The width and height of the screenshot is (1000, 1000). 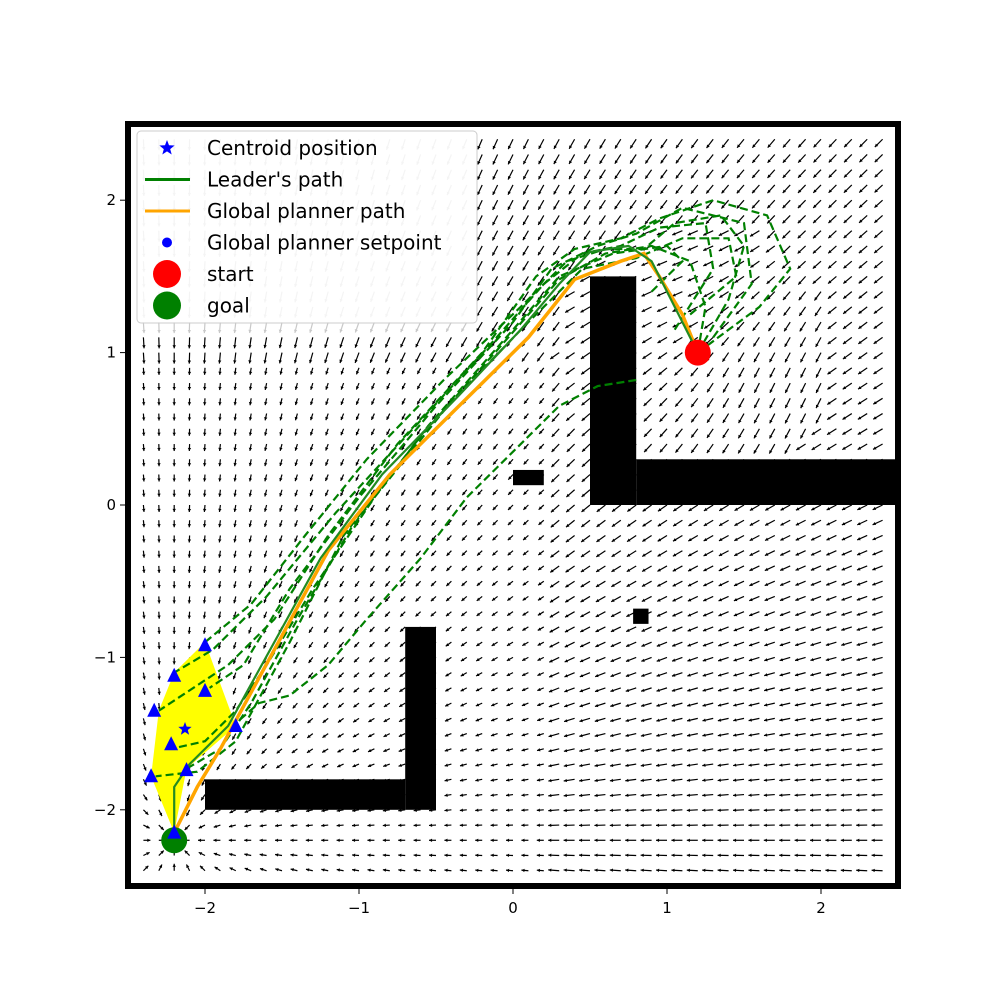 What do you see at coordinates (641, 616) in the screenshot?
I see `obstacle` at bounding box center [641, 616].